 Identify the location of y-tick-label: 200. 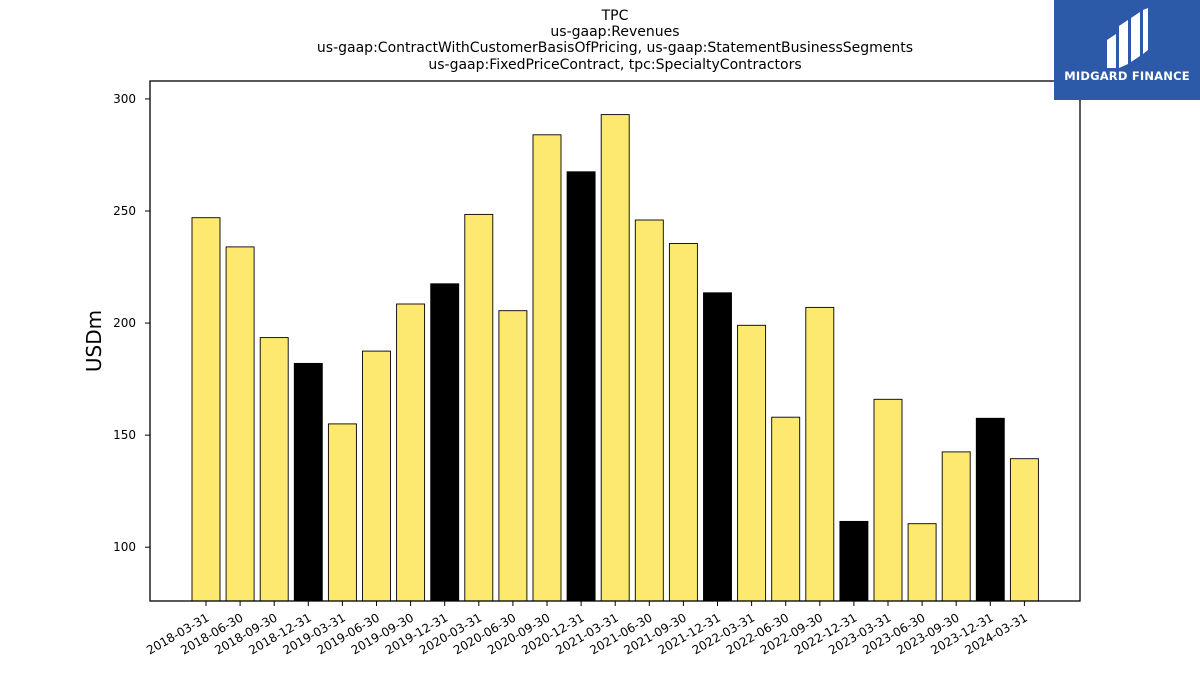
(124, 323).